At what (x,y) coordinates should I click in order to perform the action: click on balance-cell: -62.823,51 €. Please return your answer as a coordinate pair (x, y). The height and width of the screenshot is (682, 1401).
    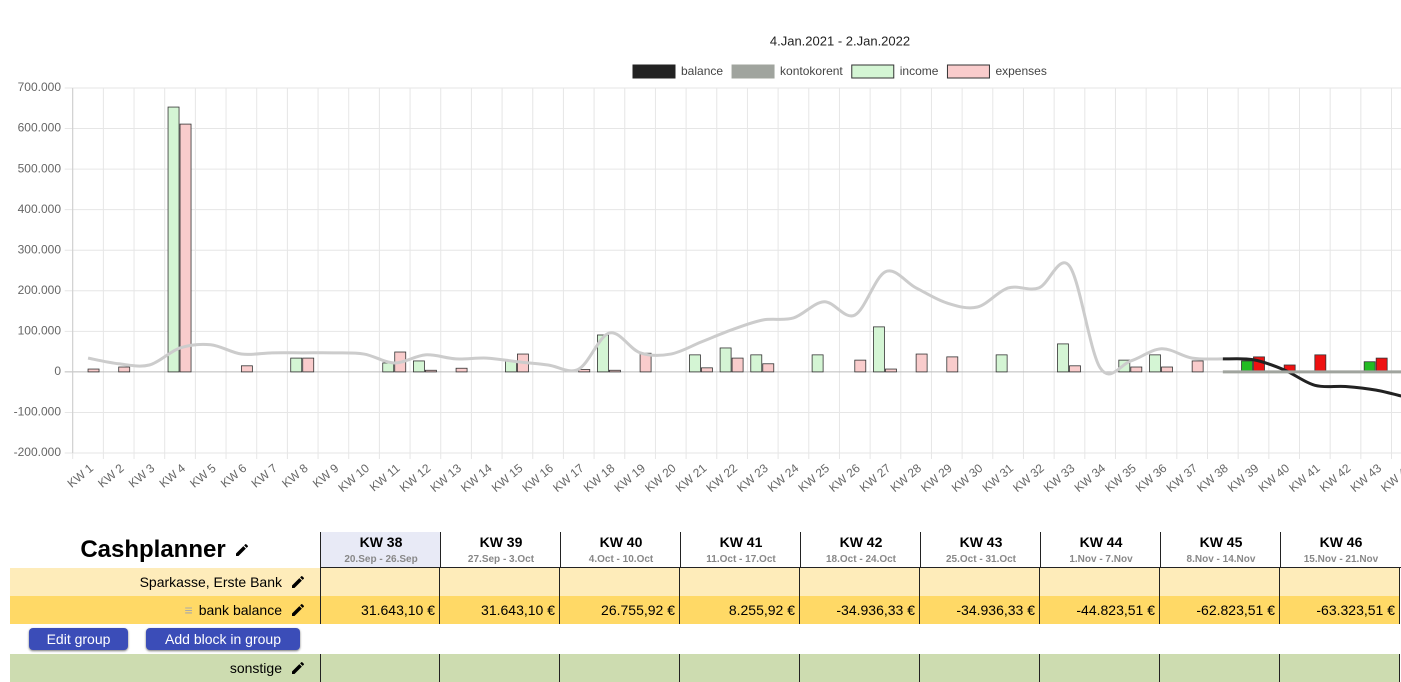
    Looking at the image, I should click on (1220, 610).